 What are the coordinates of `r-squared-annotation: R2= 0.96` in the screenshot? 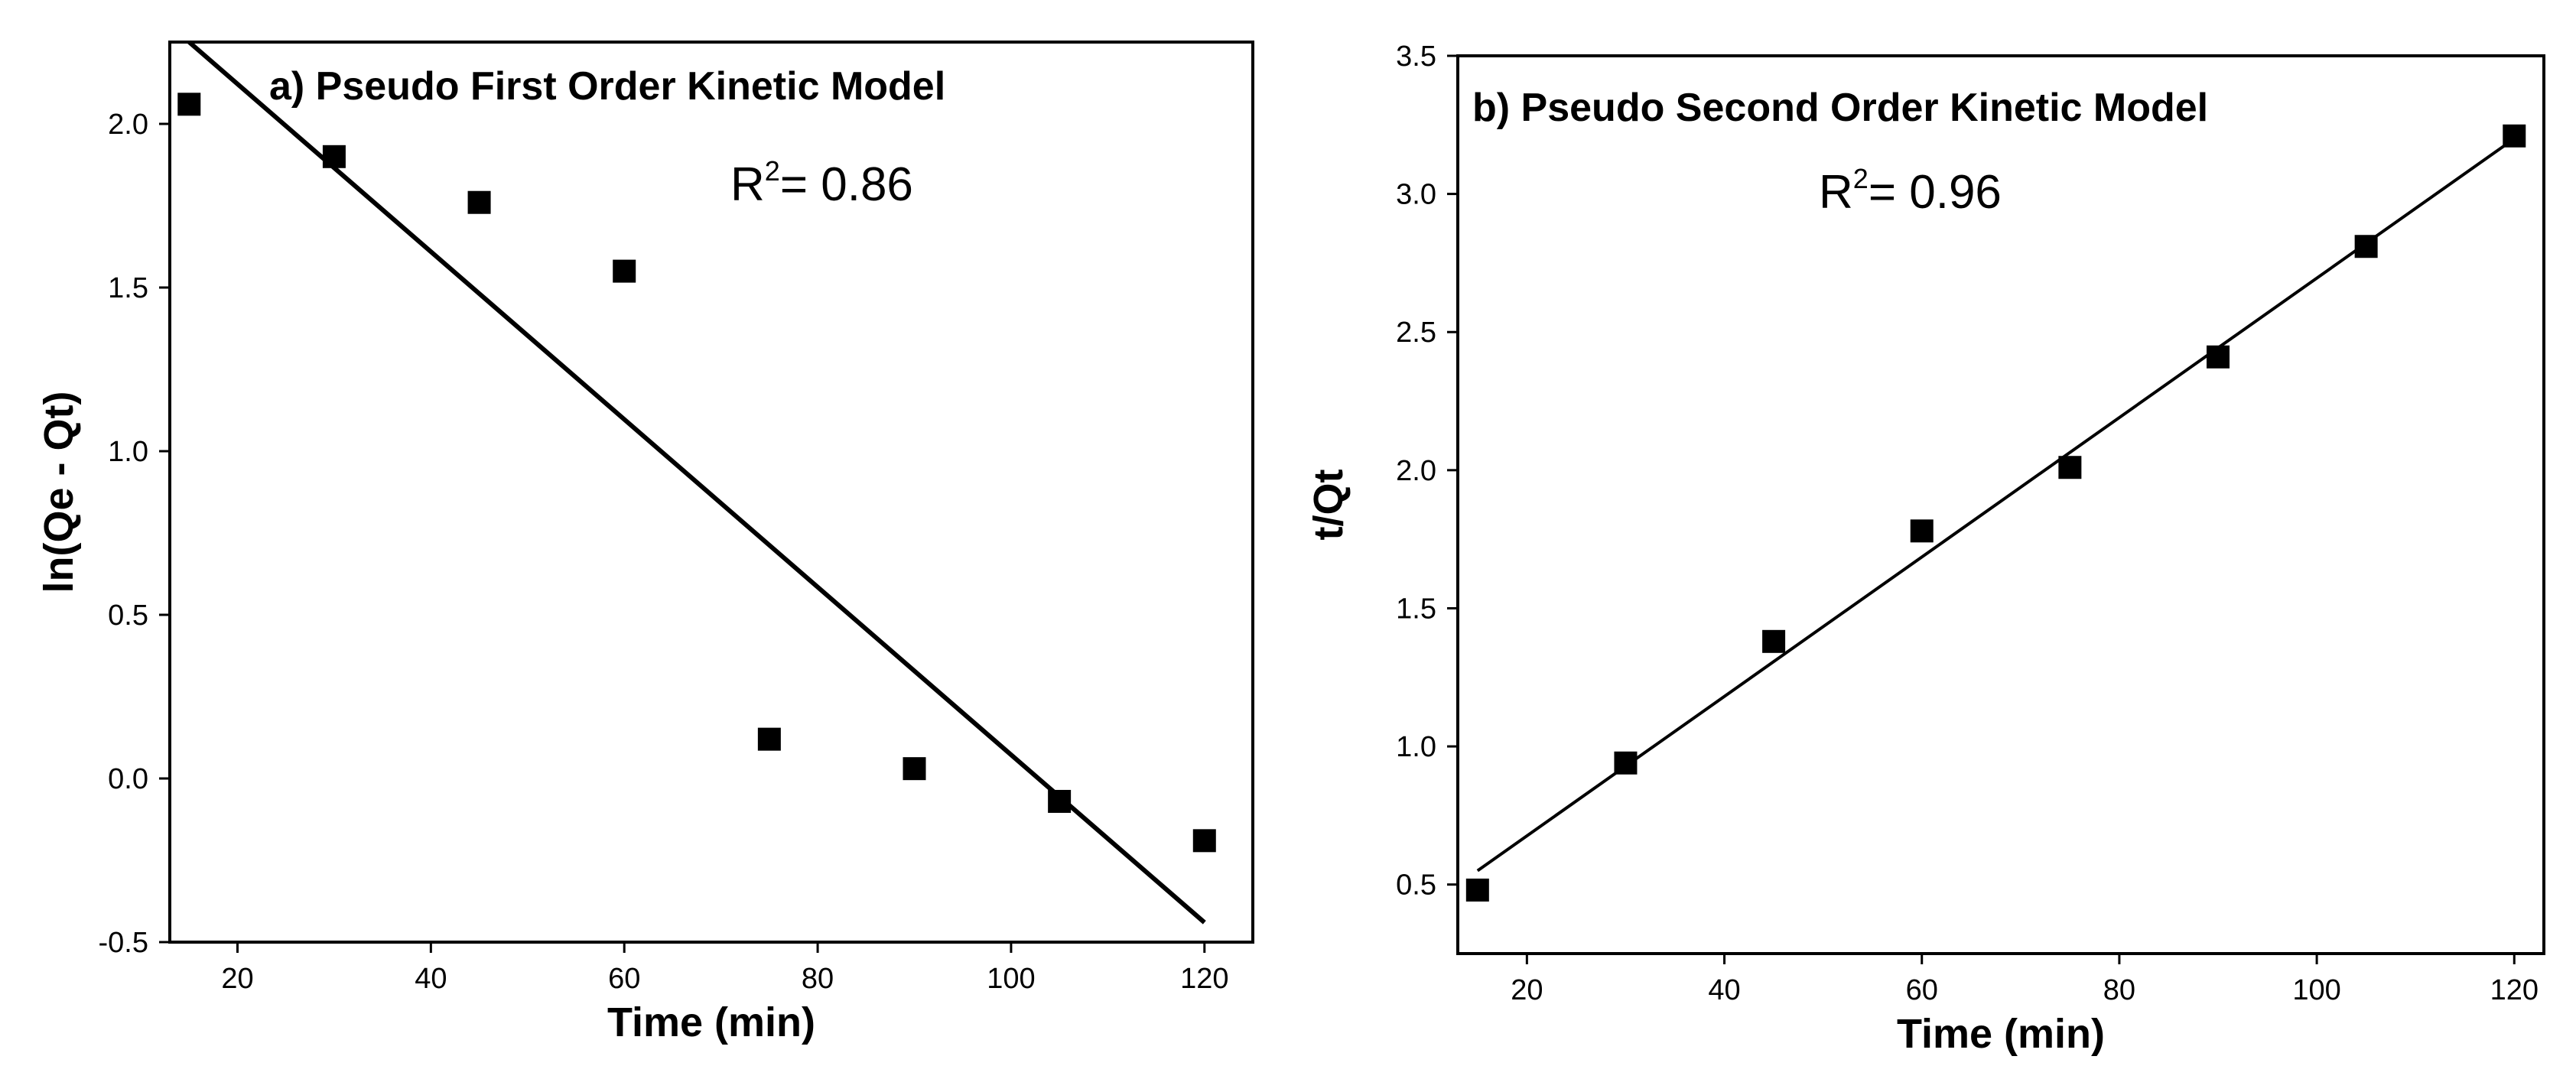 It's located at (1910, 191).